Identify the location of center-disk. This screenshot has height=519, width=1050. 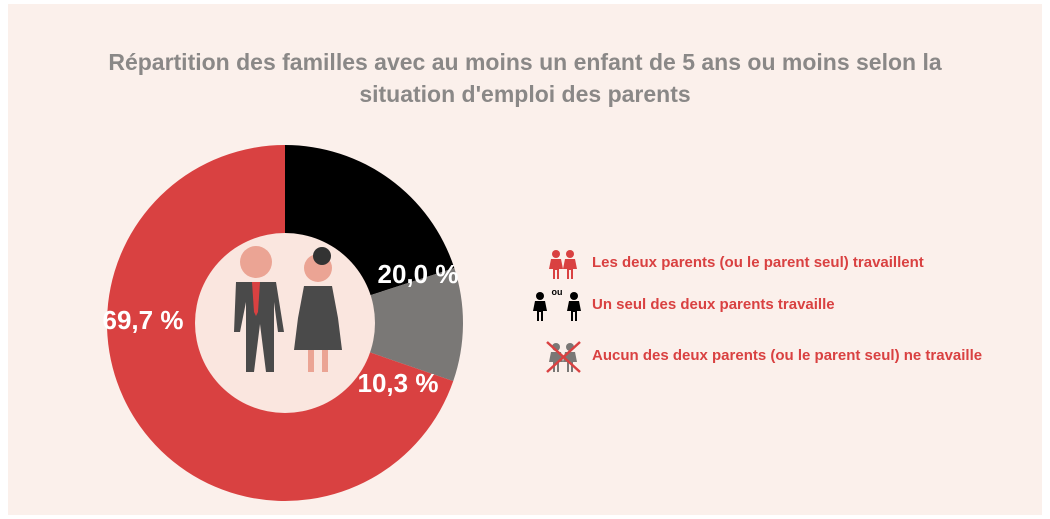
(285, 323).